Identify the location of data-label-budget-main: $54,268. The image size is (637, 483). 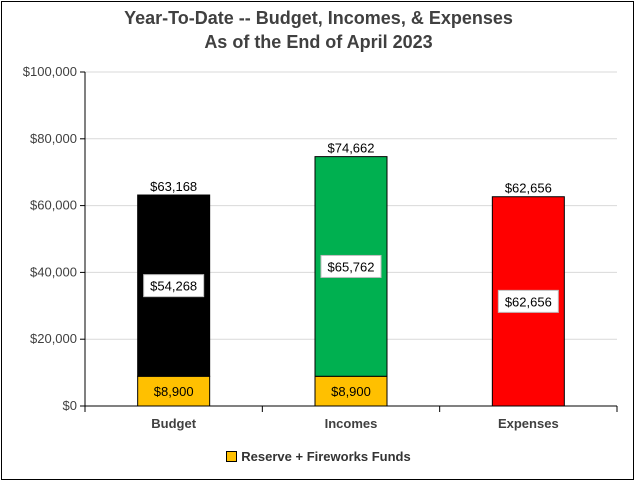
(173, 286).